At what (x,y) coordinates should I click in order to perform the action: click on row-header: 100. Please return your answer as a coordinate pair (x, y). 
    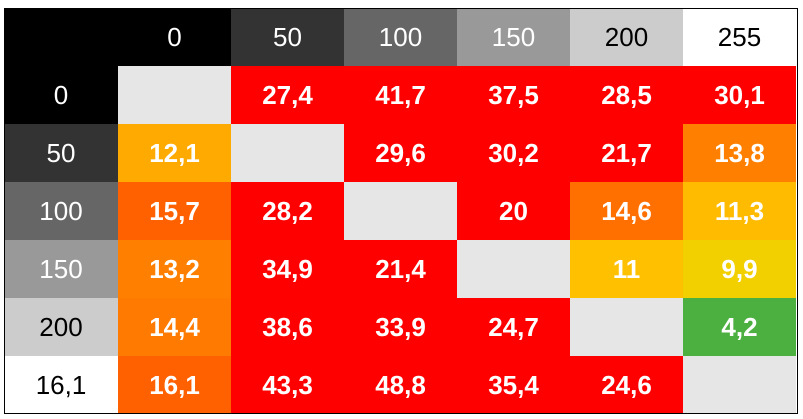
    Looking at the image, I should click on (61, 211).